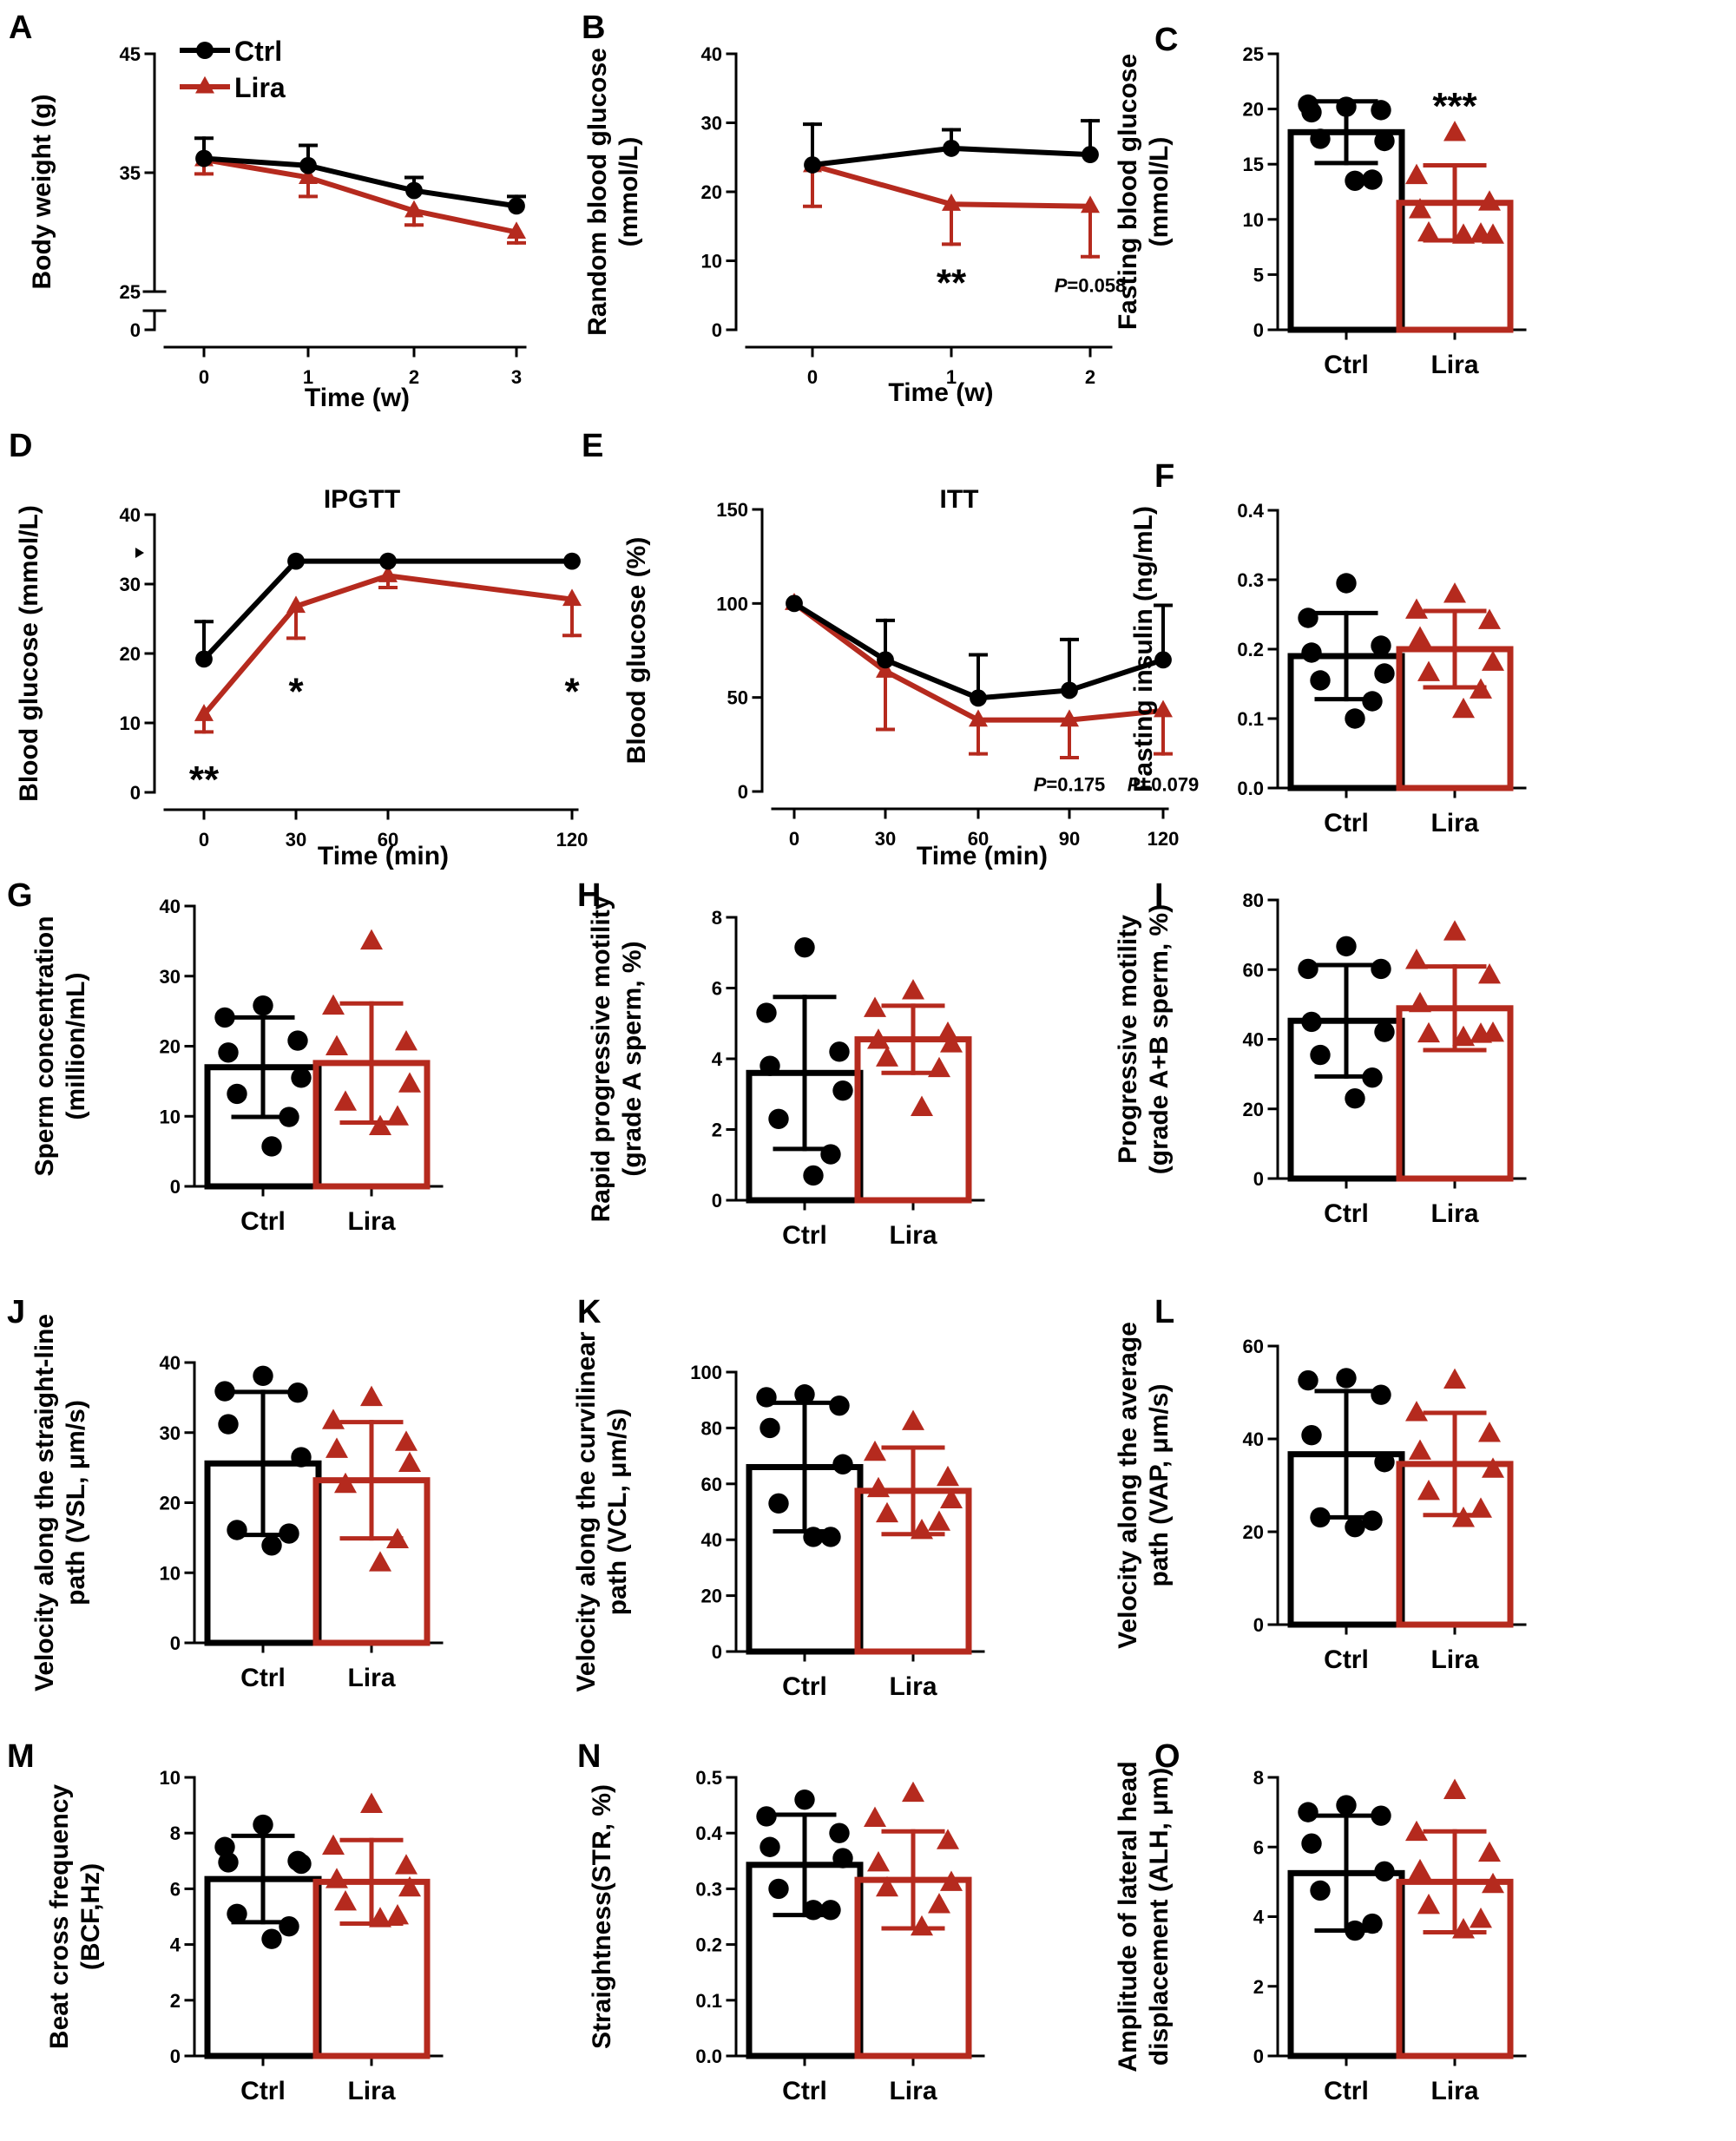 This screenshot has width=1736, height=2141. I want to click on series-line-ctrl, so click(360, 182).